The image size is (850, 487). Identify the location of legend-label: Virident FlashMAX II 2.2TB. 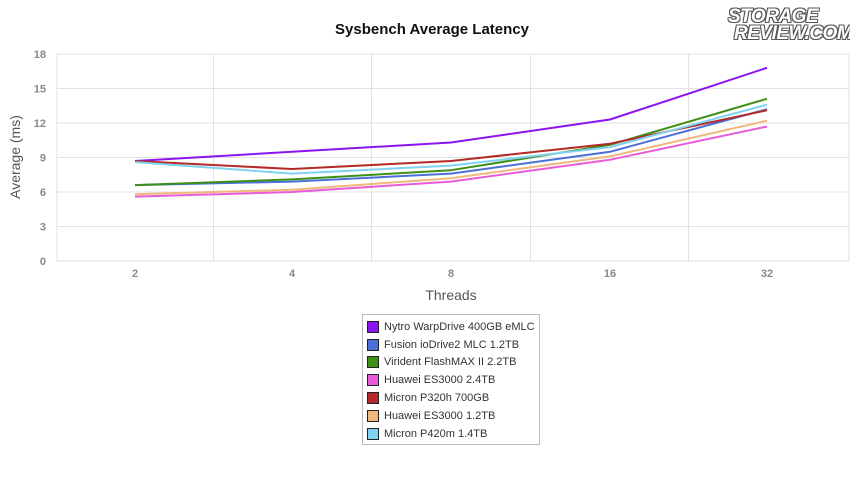
(450, 362).